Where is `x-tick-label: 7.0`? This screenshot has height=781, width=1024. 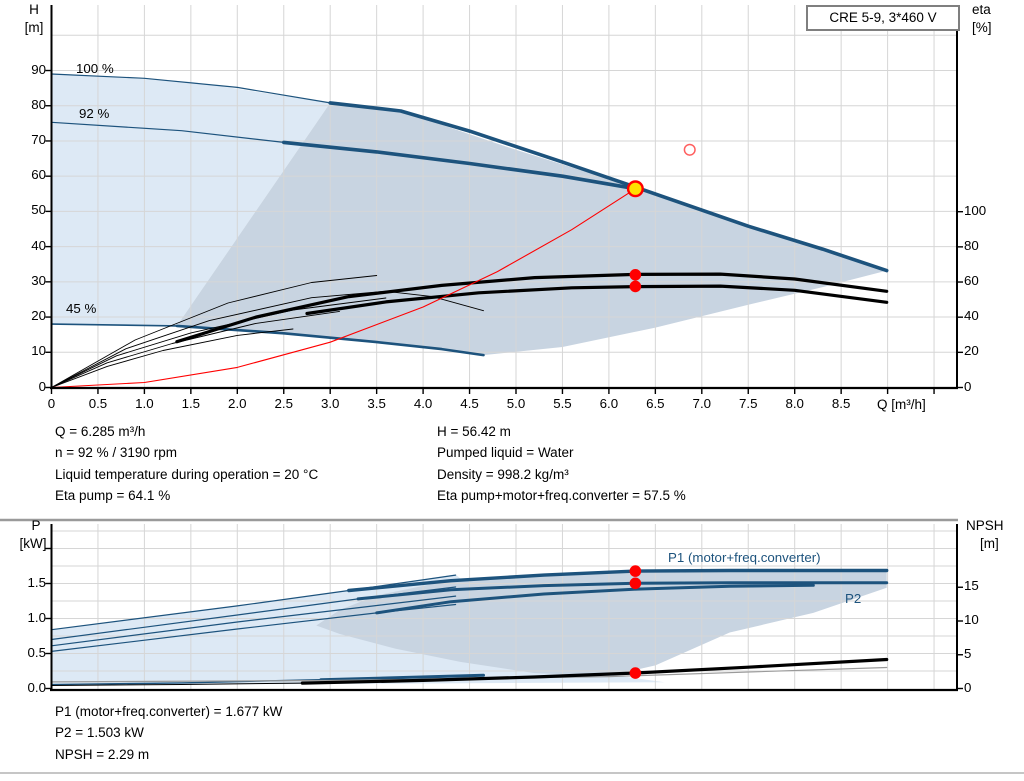 x-tick-label: 7.0 is located at coordinates (702, 403).